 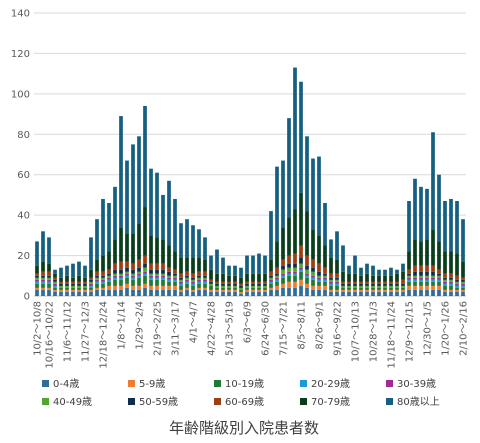 What do you see at coordinates (158, 328) in the screenshot?
I see `x-tick-label: 2/19～2/25` at bounding box center [158, 328].